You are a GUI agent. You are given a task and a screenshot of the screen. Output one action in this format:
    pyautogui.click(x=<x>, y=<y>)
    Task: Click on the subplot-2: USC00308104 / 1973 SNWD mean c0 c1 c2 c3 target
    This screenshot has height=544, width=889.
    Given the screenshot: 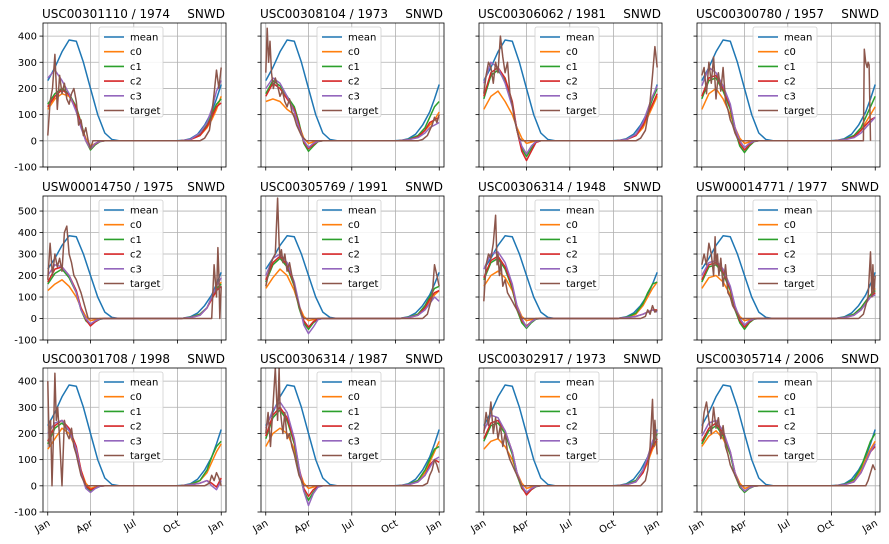 What is the action you would take?
    pyautogui.click(x=351, y=89)
    